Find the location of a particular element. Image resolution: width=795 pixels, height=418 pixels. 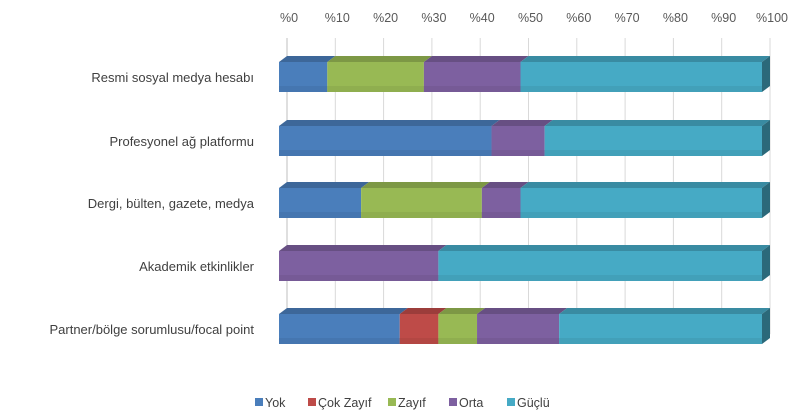

legend-item: Çok Zayıf is located at coordinates (340, 403).